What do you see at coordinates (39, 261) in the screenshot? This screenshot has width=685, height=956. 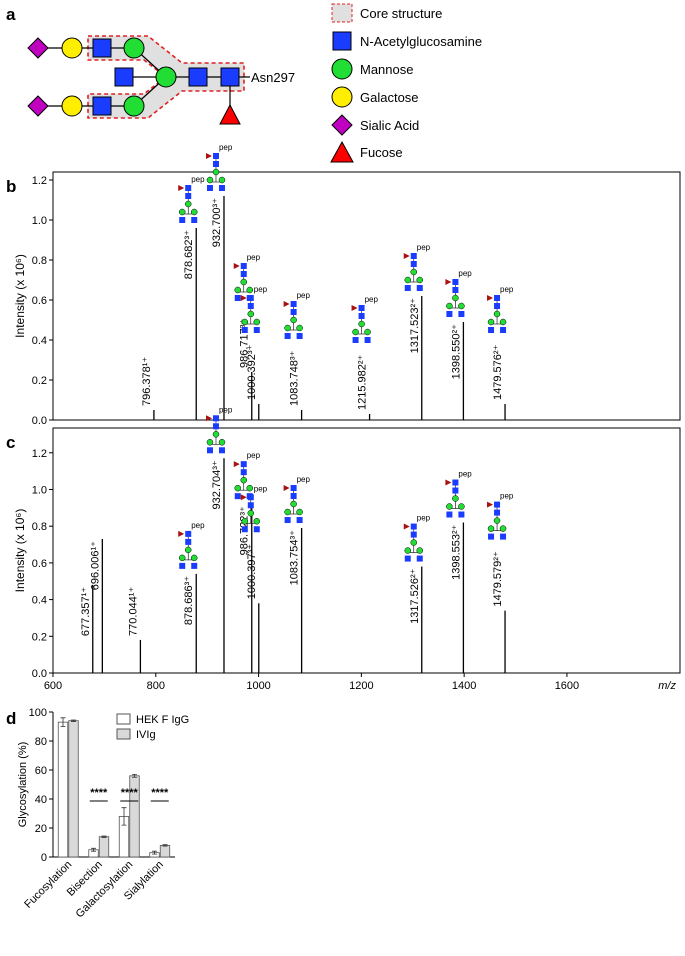 I see `y-tick-label: 0.8` at bounding box center [39, 261].